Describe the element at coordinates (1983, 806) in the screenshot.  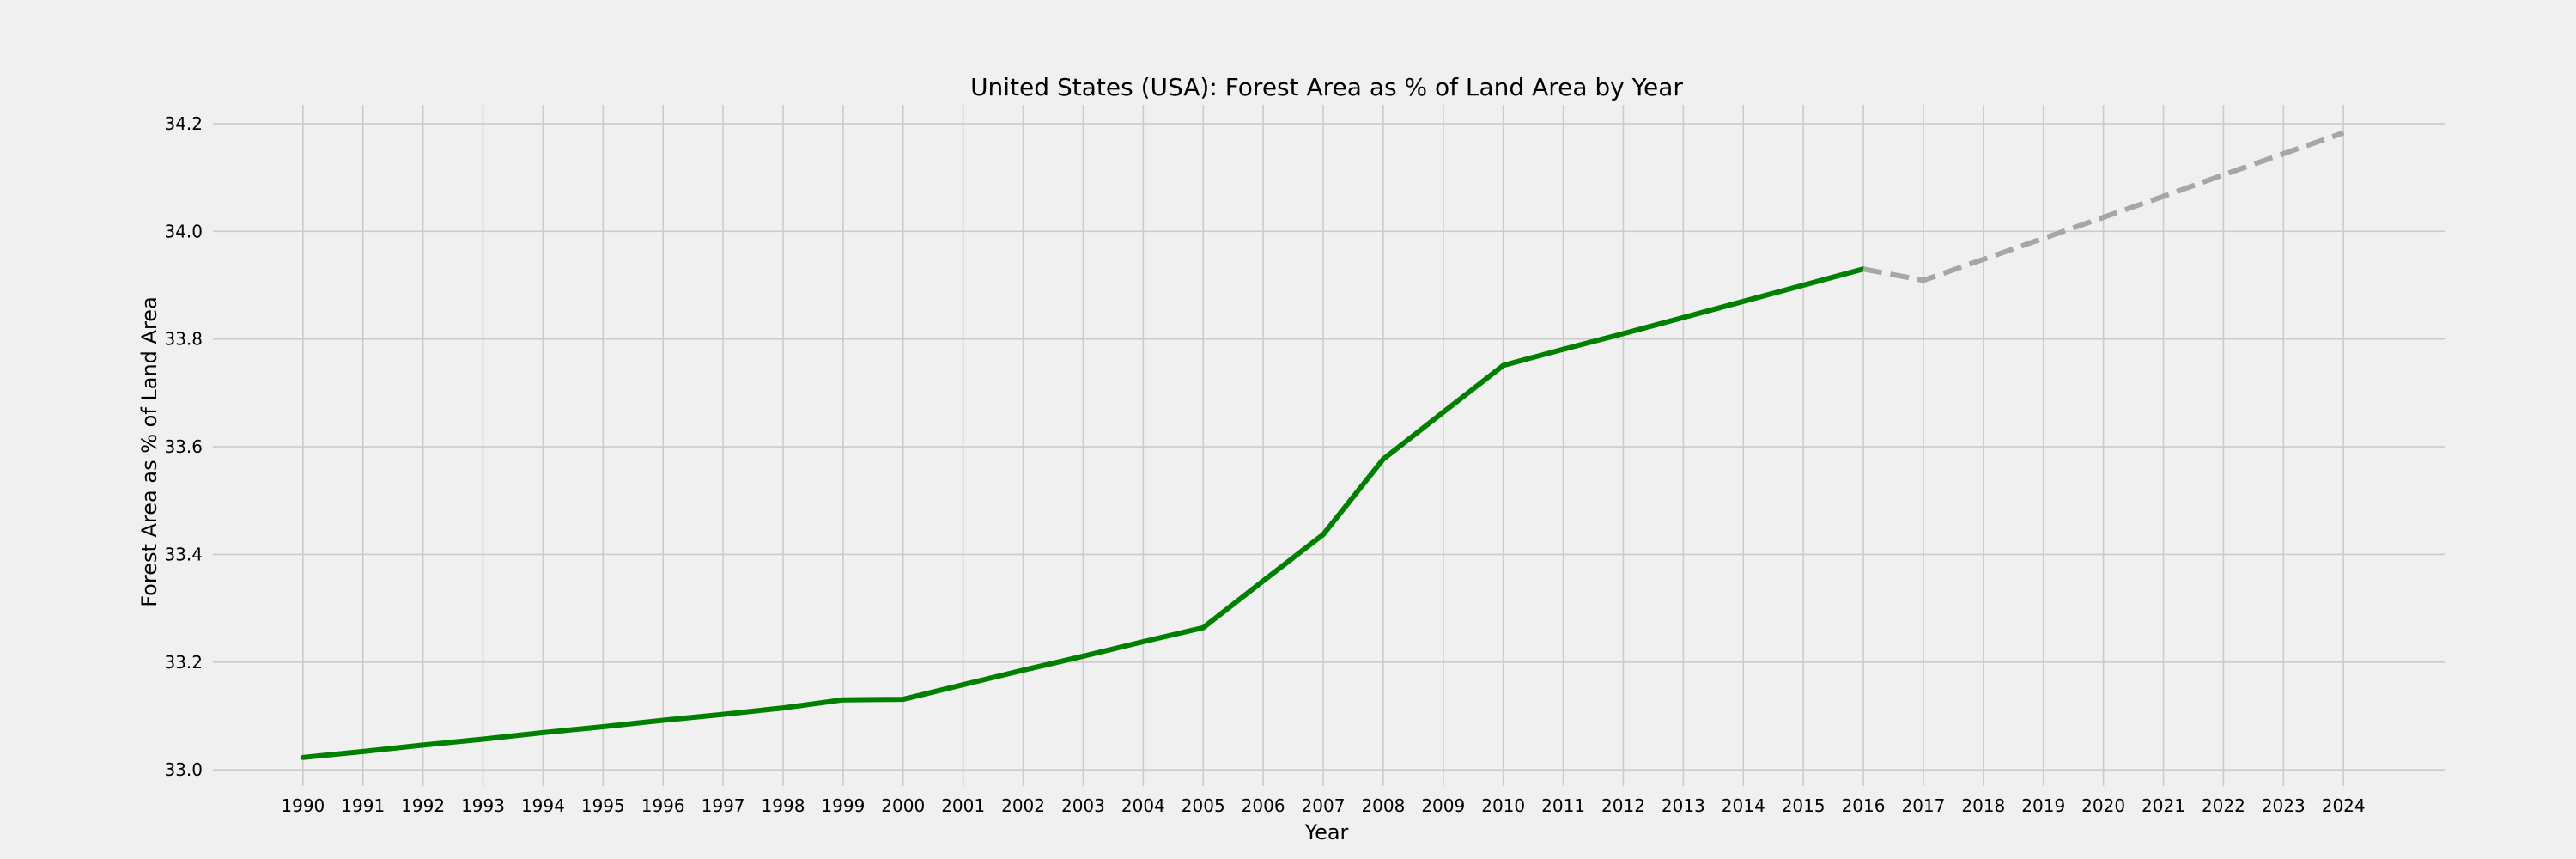
I see `x-tick-label: 2018` at that location.